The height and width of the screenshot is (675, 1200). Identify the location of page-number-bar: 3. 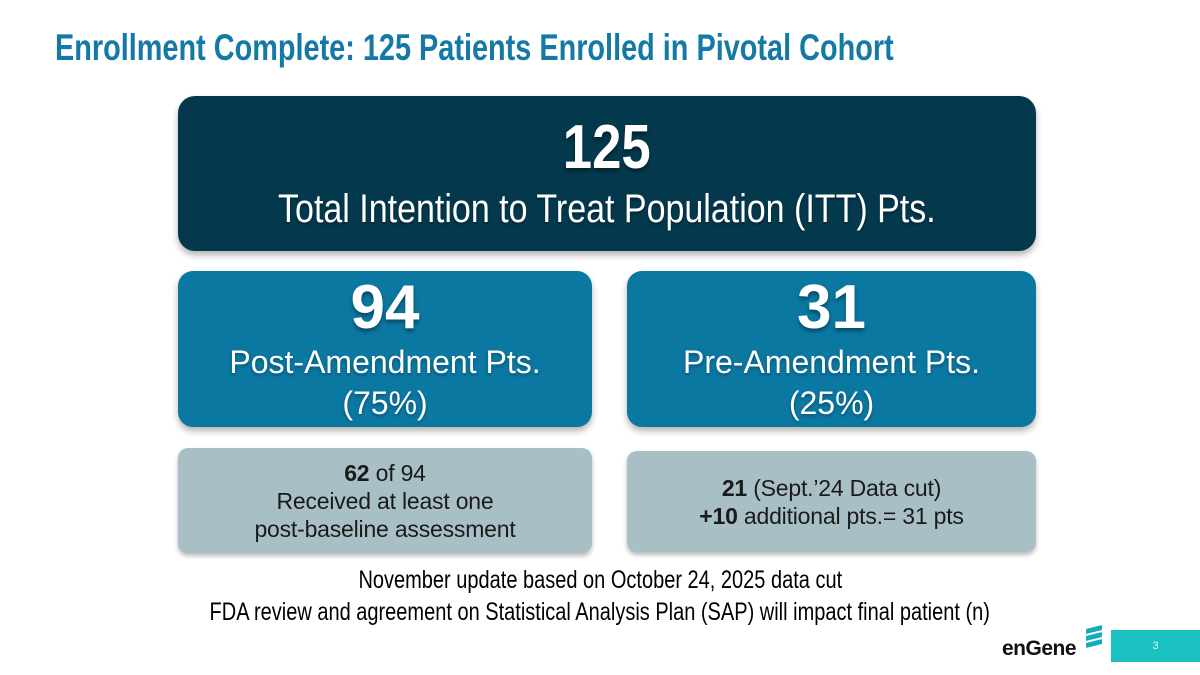
(1155, 646).